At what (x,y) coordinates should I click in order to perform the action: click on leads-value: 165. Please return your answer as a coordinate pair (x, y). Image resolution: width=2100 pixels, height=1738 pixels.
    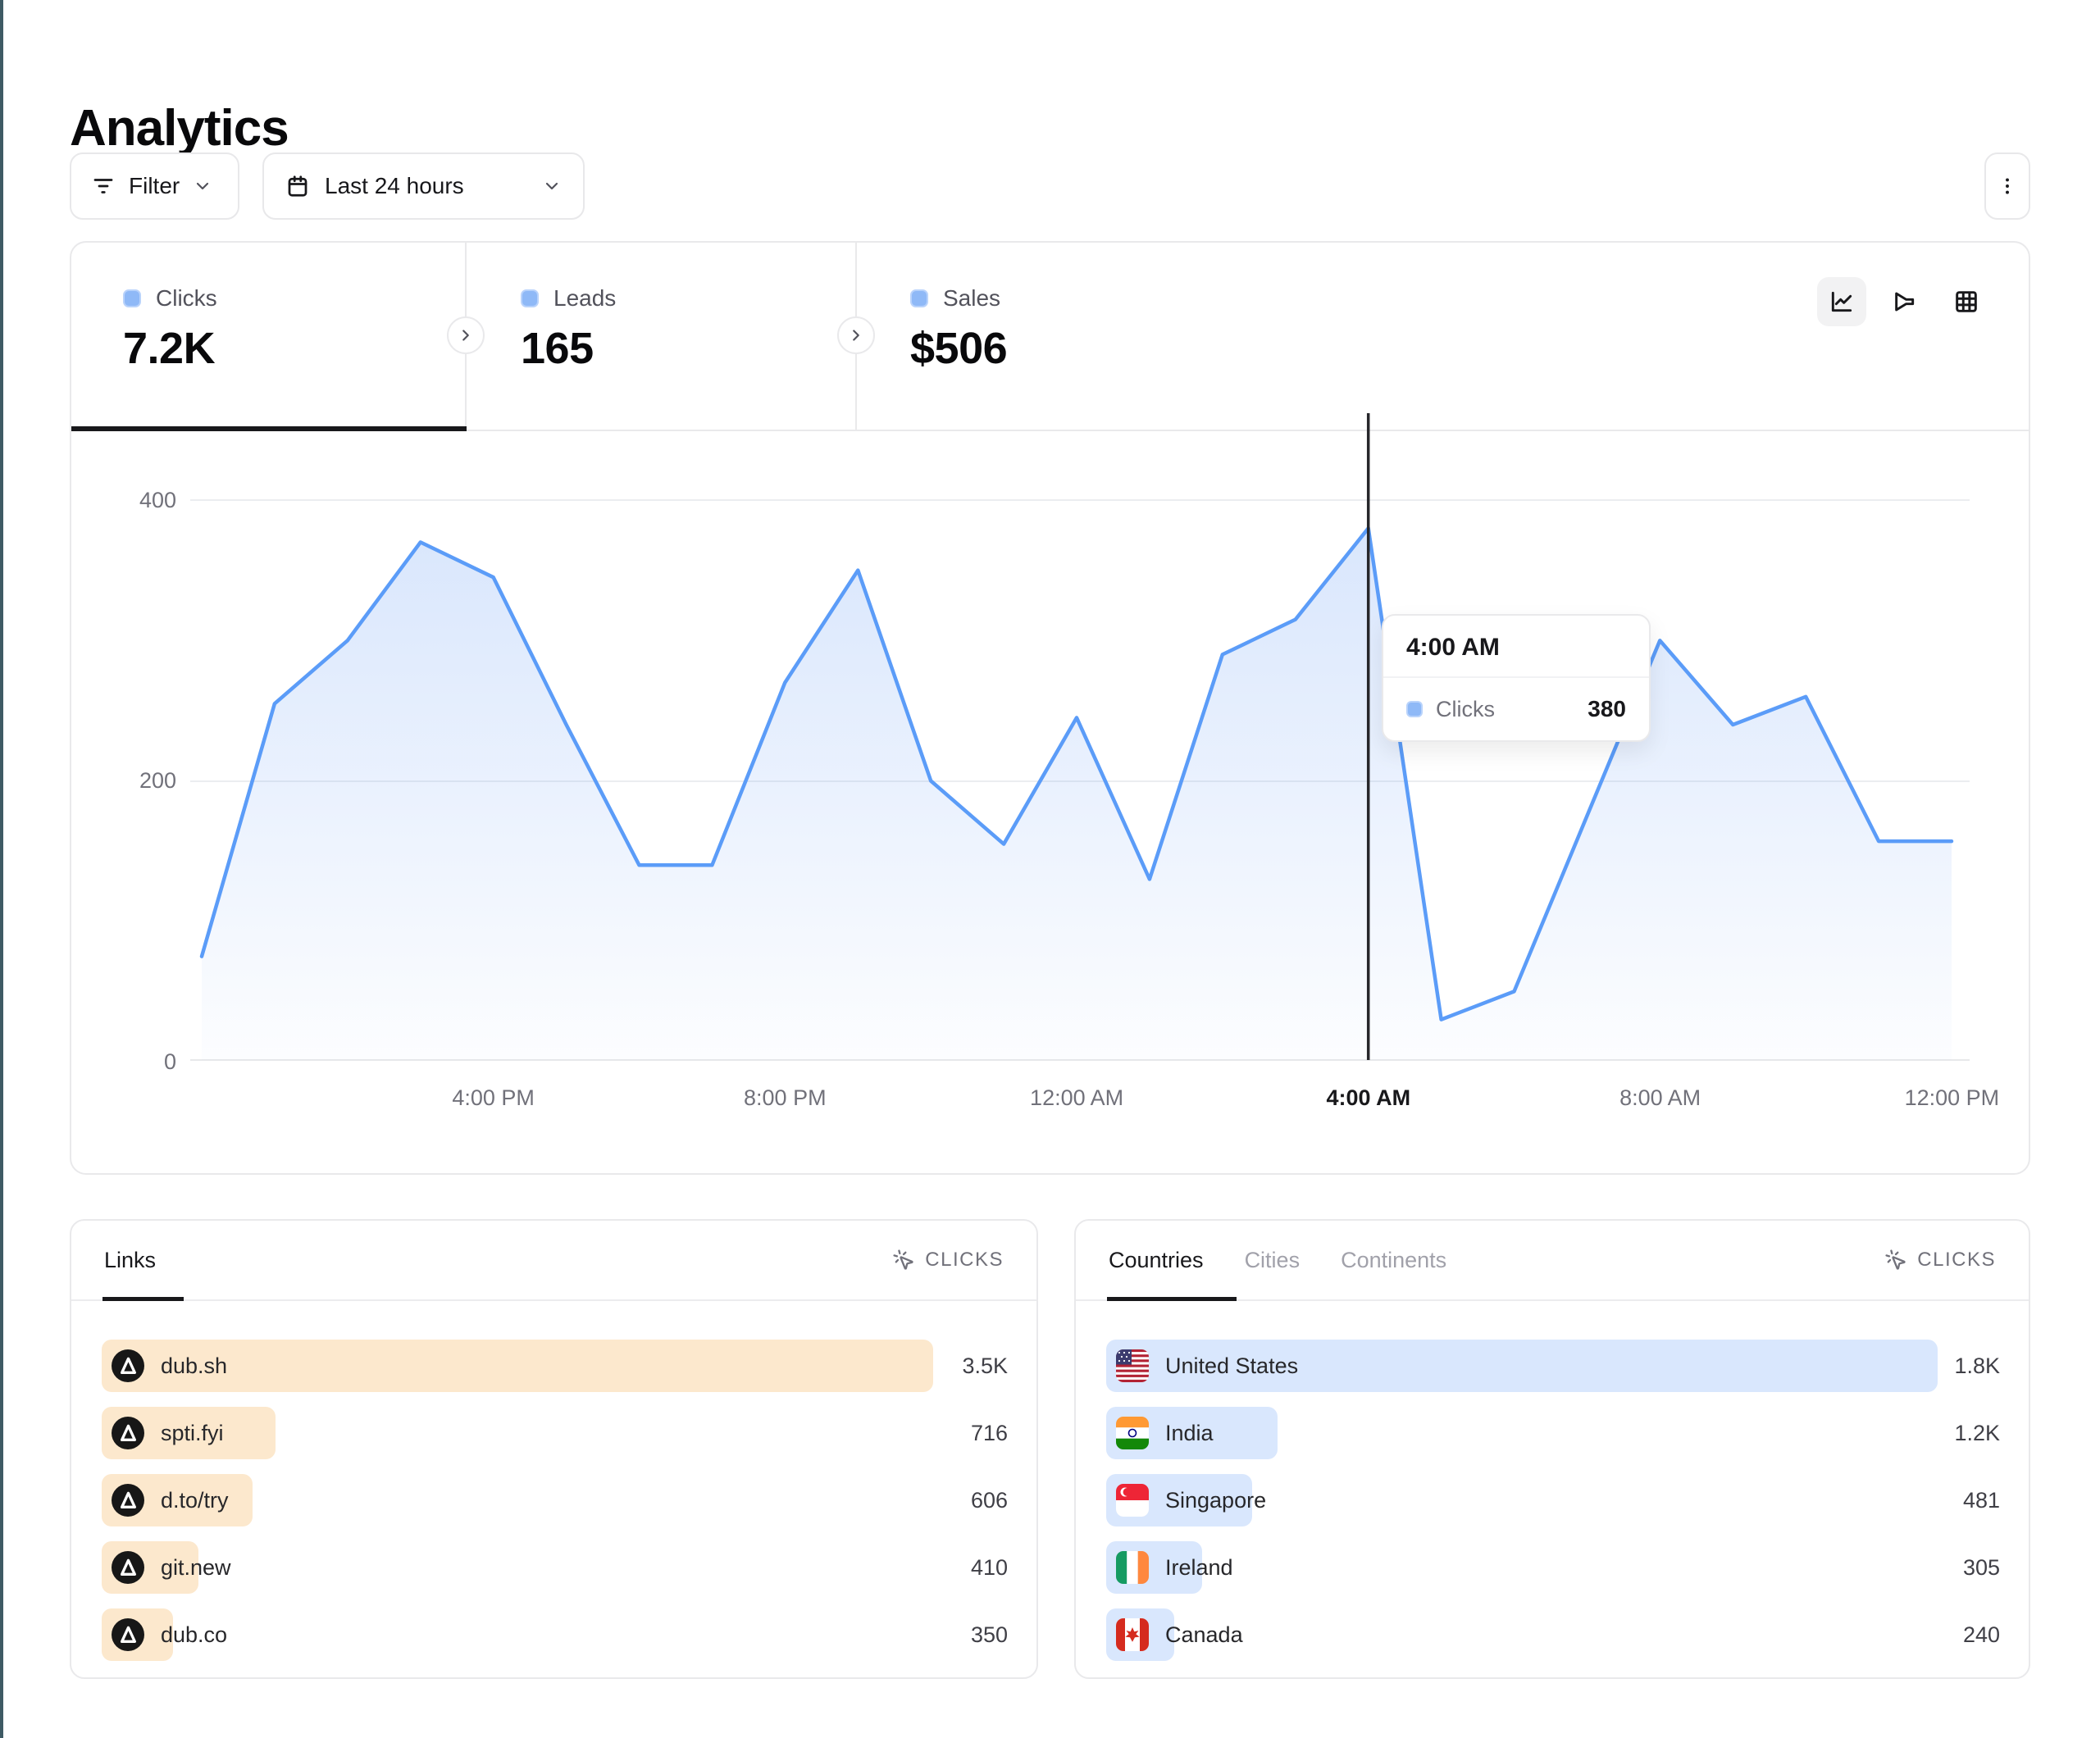
    Looking at the image, I should click on (557, 348).